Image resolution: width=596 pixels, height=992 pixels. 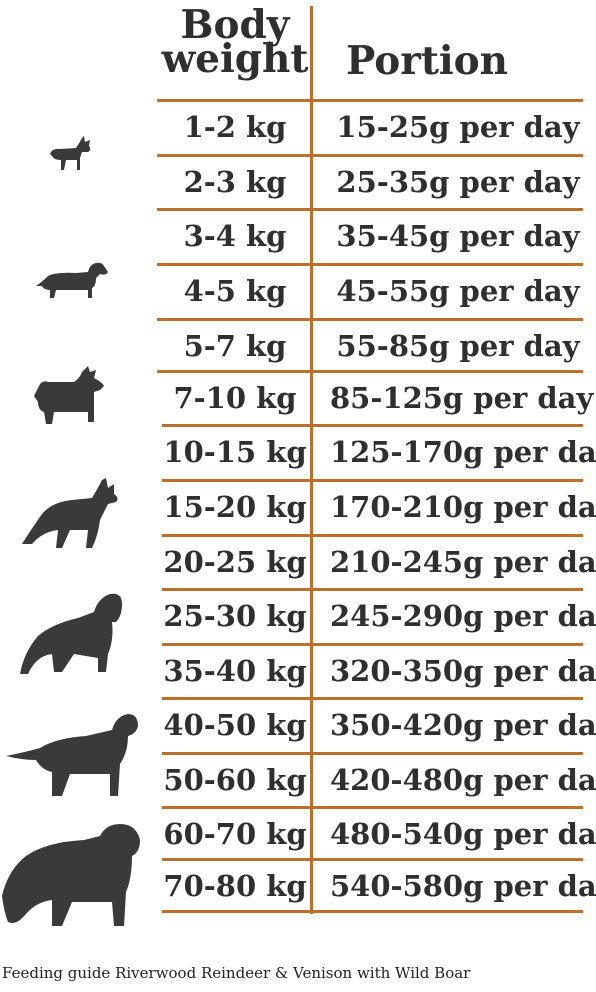 What do you see at coordinates (235, 25) in the screenshot?
I see `header-body-weight-line1: Body` at bounding box center [235, 25].